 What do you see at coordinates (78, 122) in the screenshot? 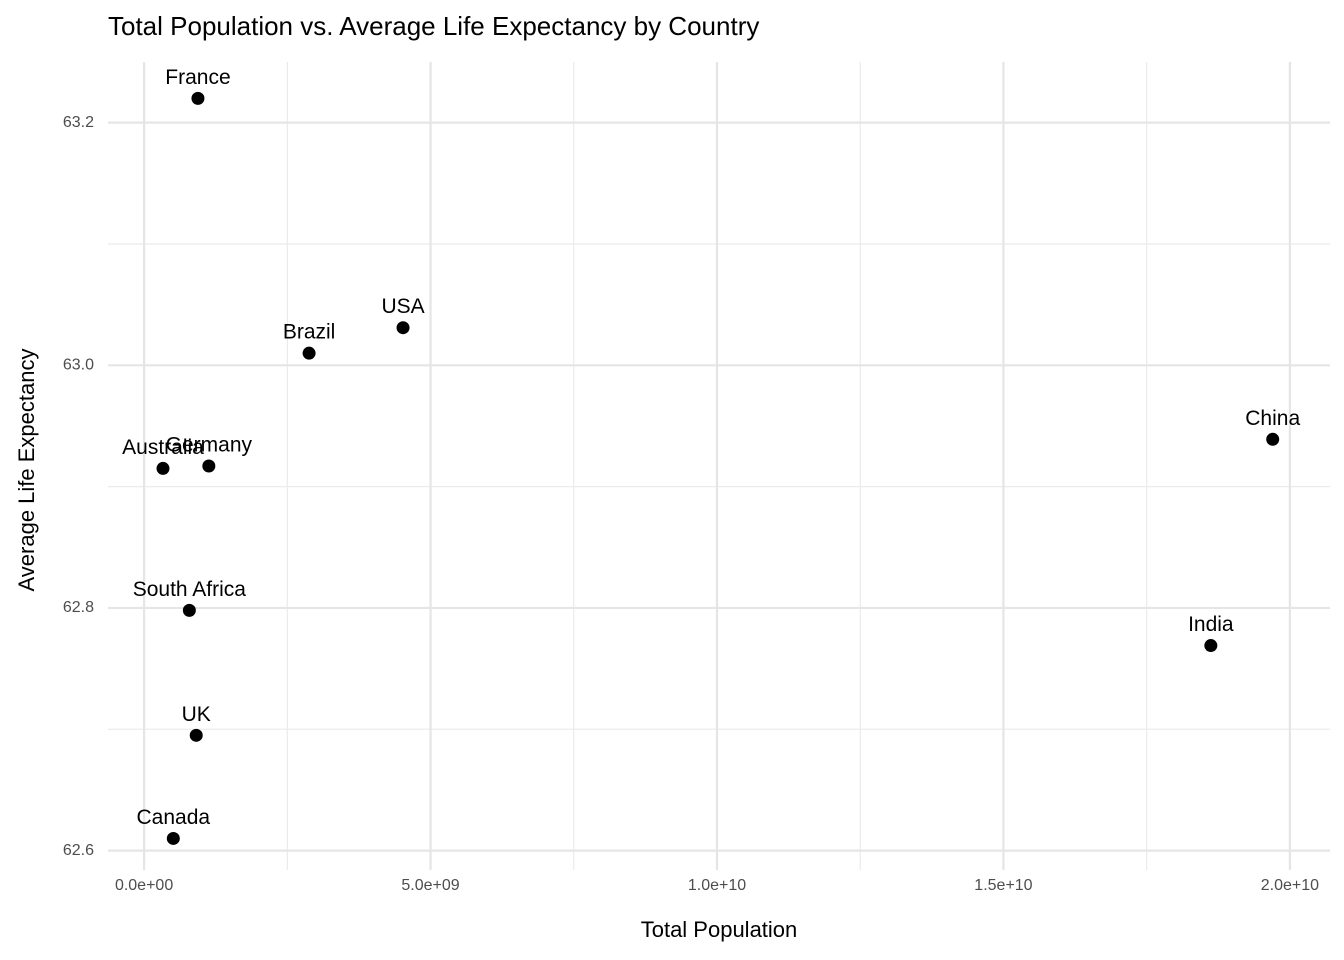
I see `y-tick-label: 63.2` at bounding box center [78, 122].